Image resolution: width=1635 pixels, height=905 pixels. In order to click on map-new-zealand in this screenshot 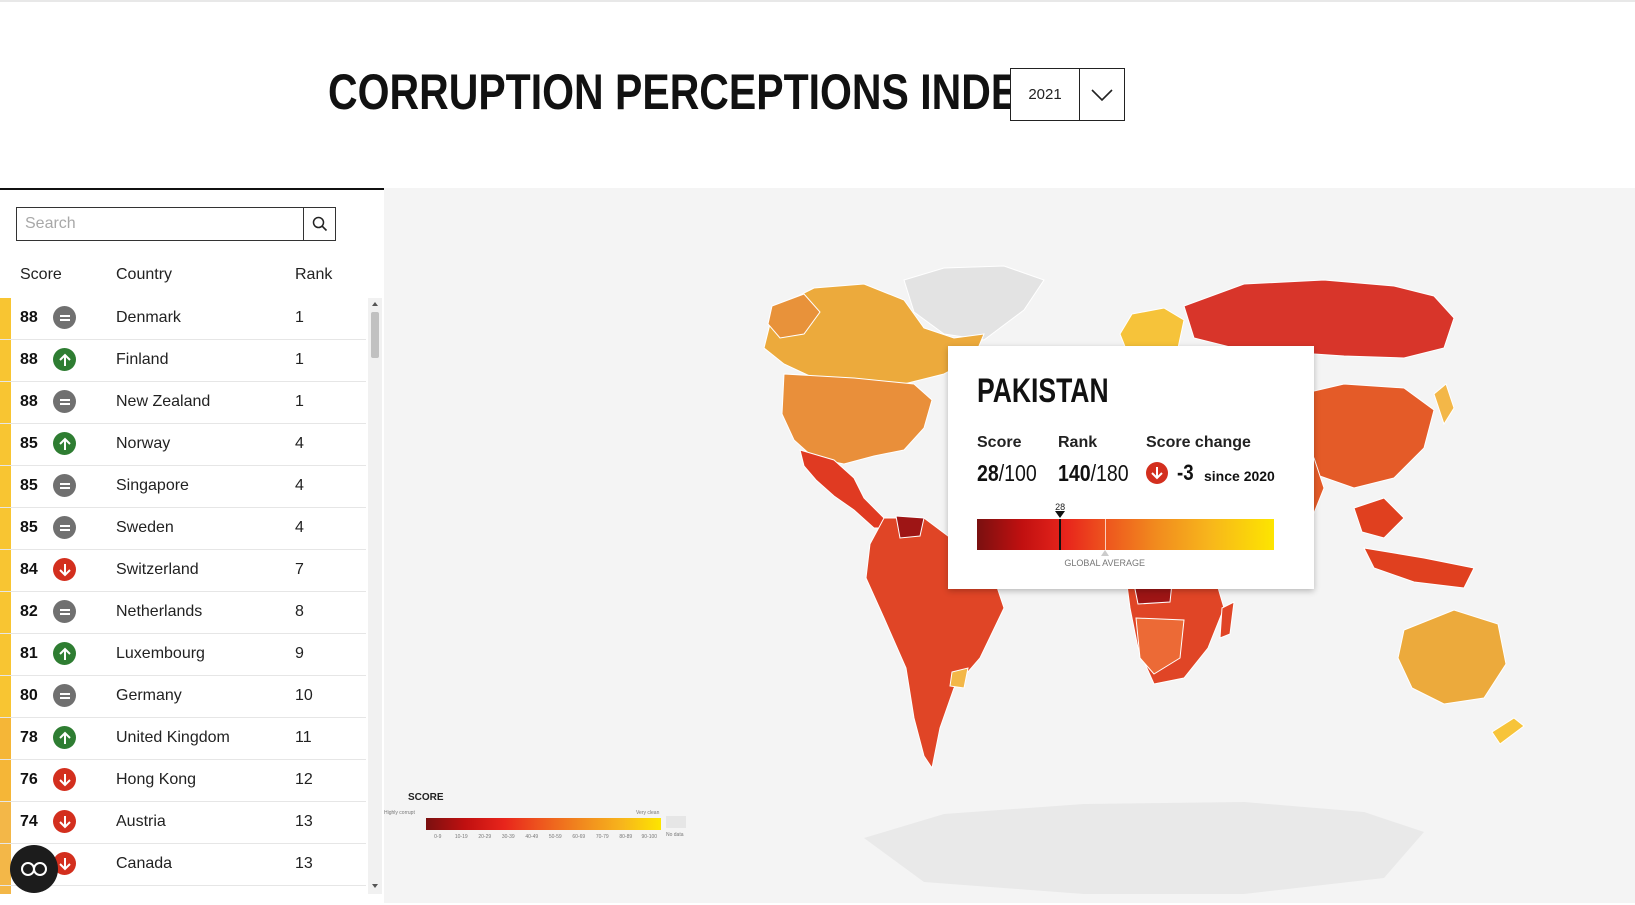, I will do `click(1508, 731)`.